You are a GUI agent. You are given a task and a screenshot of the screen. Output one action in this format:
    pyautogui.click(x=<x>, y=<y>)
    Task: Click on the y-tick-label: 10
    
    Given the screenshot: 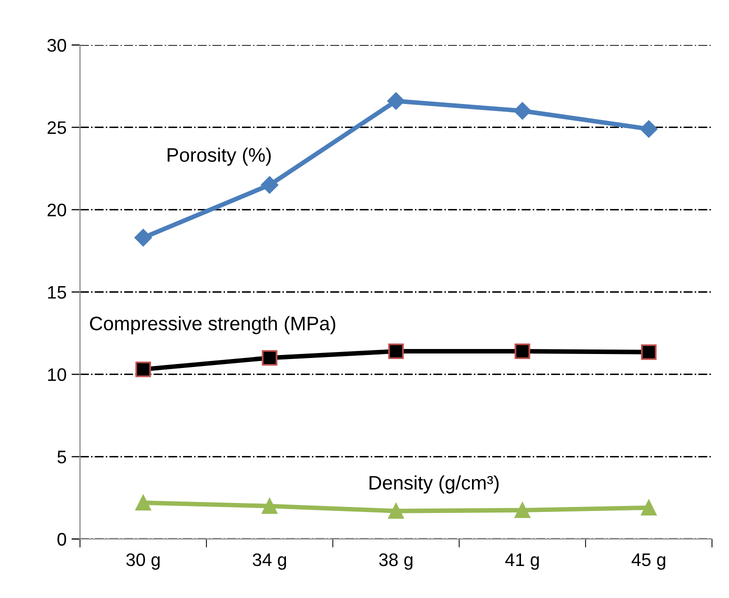 What is the action you would take?
    pyautogui.click(x=57, y=375)
    